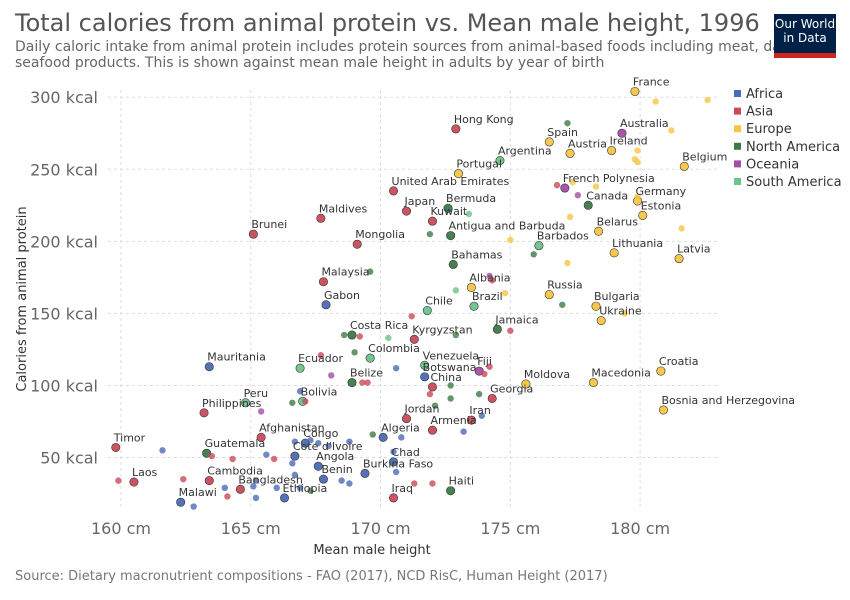 The image size is (850, 600). What do you see at coordinates (414, 339) in the screenshot?
I see `point-kyrgyzstan` at bounding box center [414, 339].